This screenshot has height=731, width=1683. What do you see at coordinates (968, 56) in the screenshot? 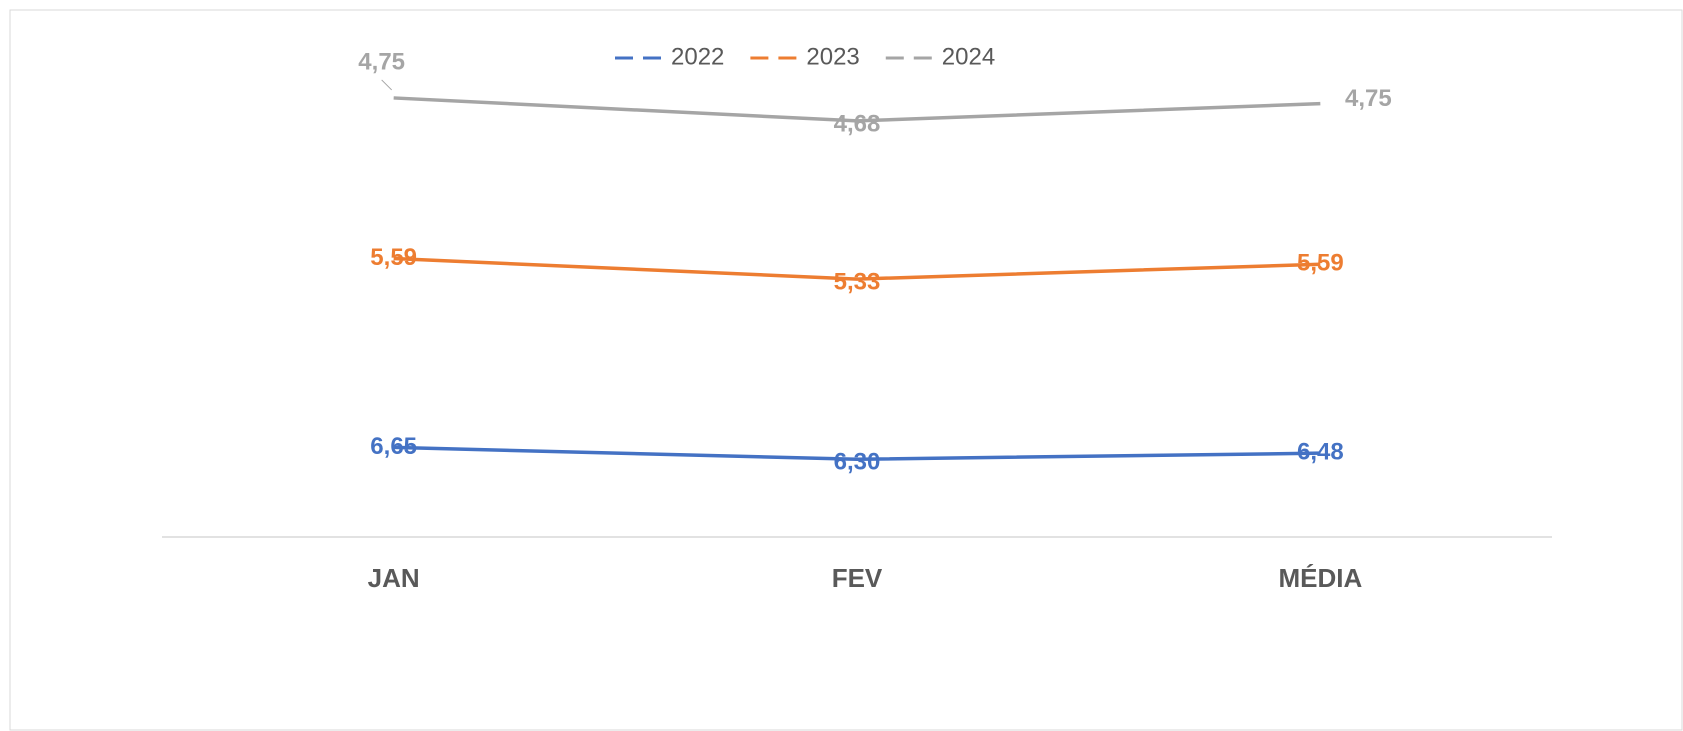
I see `legend-label: 2024` at bounding box center [968, 56].